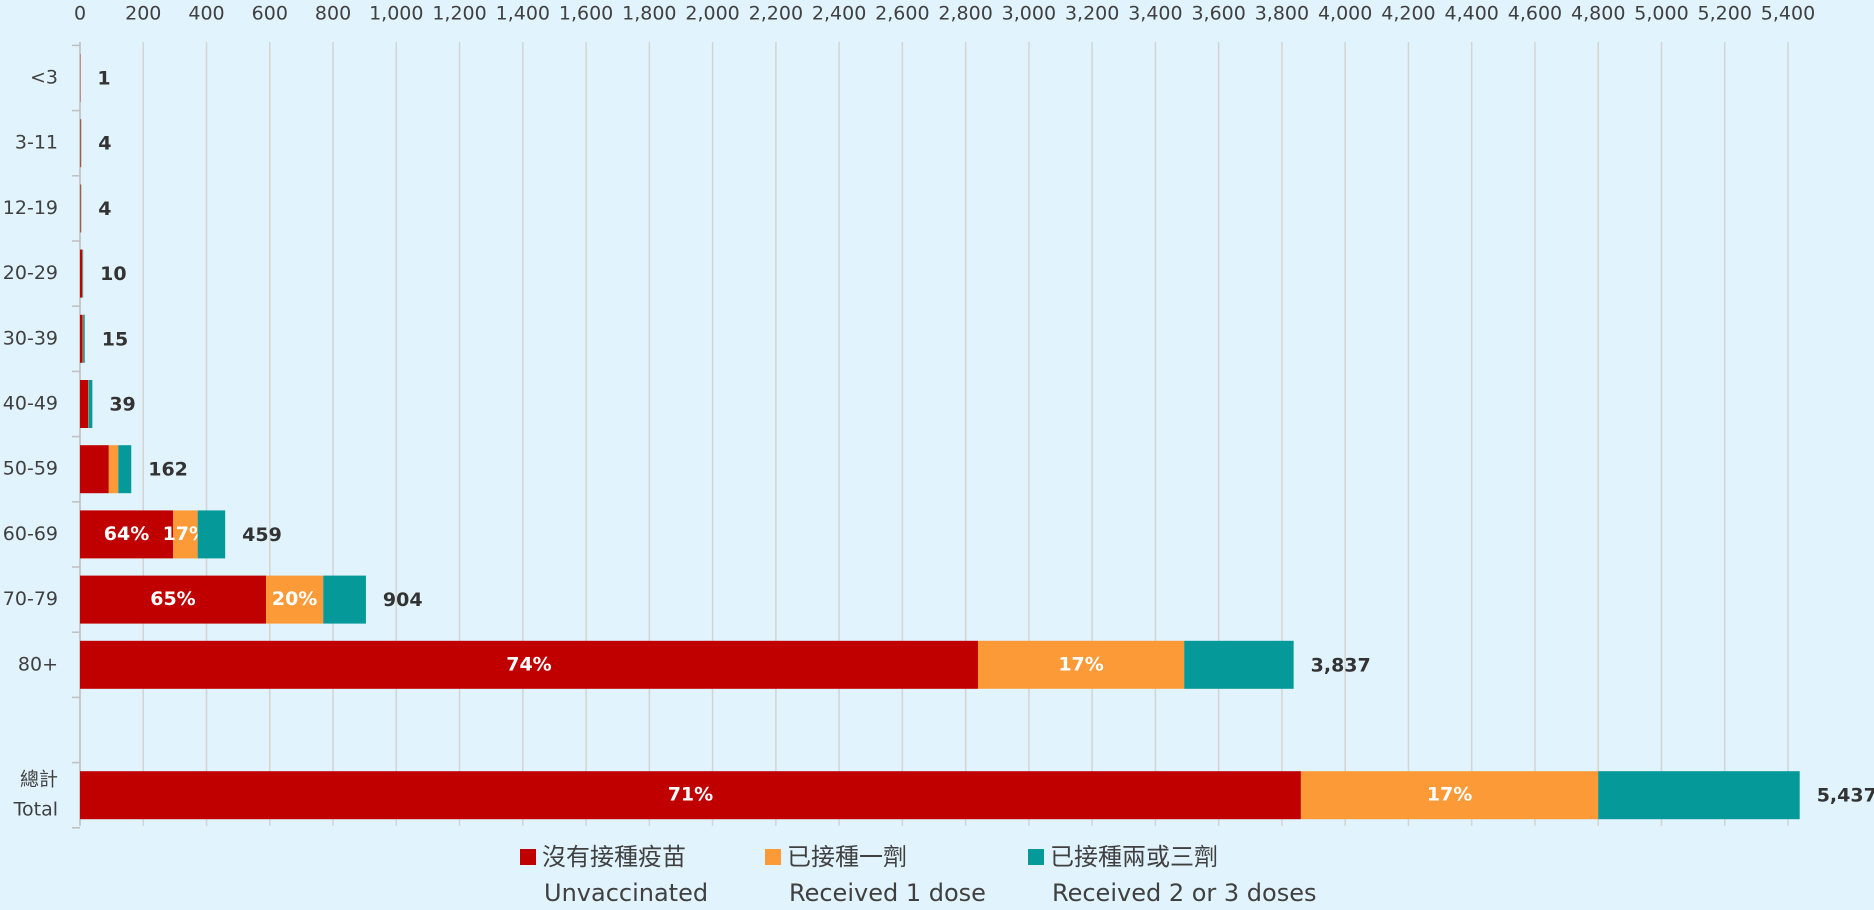  I want to click on y-tick-label: 20-29, so click(30, 273).